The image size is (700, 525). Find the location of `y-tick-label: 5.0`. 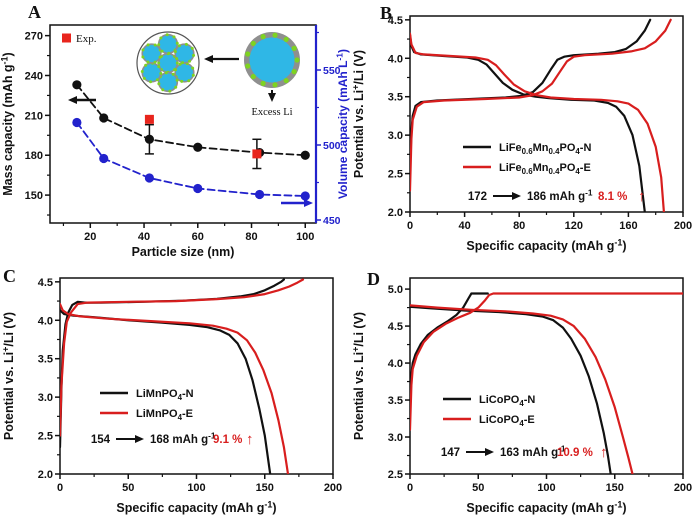

y-tick-label: 5.0 is located at coordinates (395, 290).